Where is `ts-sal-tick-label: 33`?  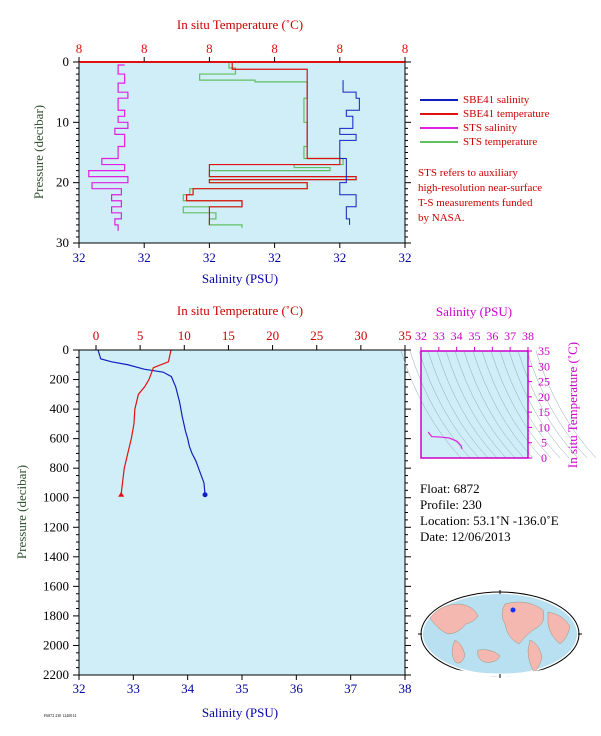 ts-sal-tick-label: 33 is located at coordinates (439, 336).